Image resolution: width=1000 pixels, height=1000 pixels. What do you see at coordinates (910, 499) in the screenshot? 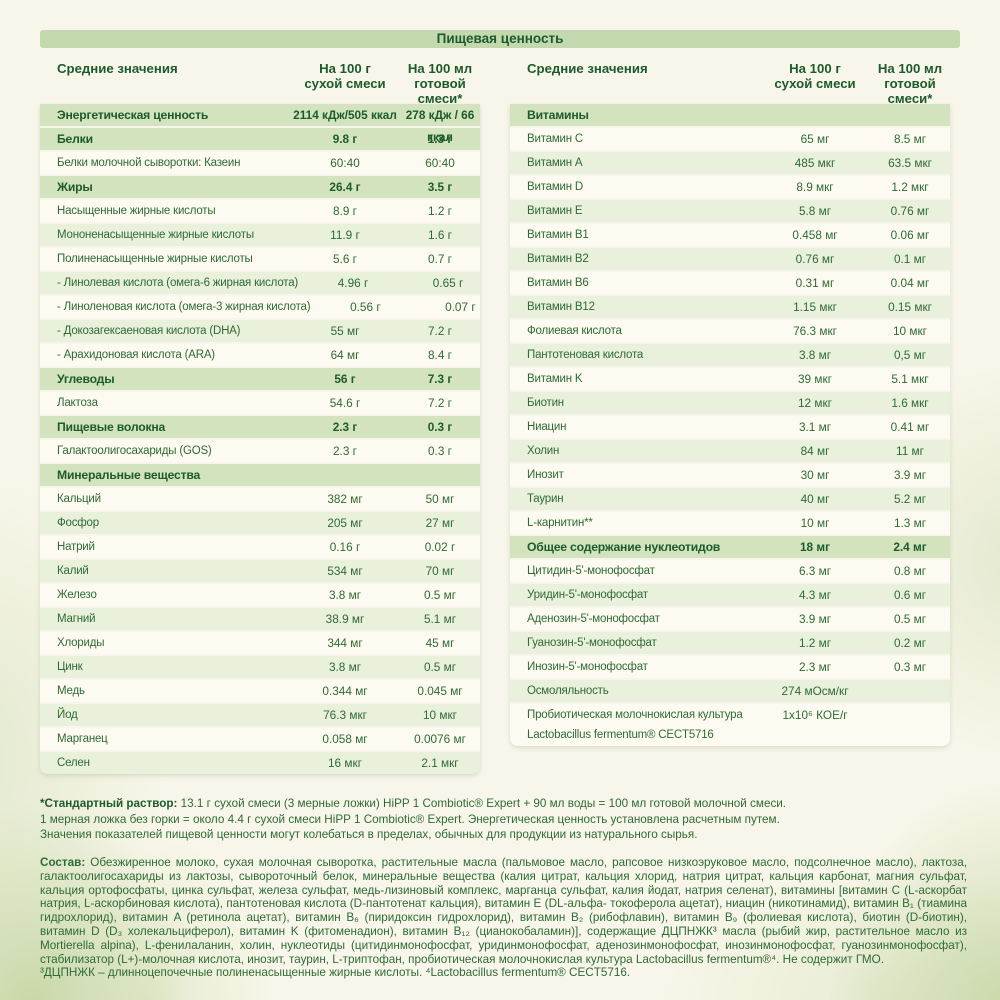
I see `row-value-per-100ml: 5.2 мг` at bounding box center [910, 499].